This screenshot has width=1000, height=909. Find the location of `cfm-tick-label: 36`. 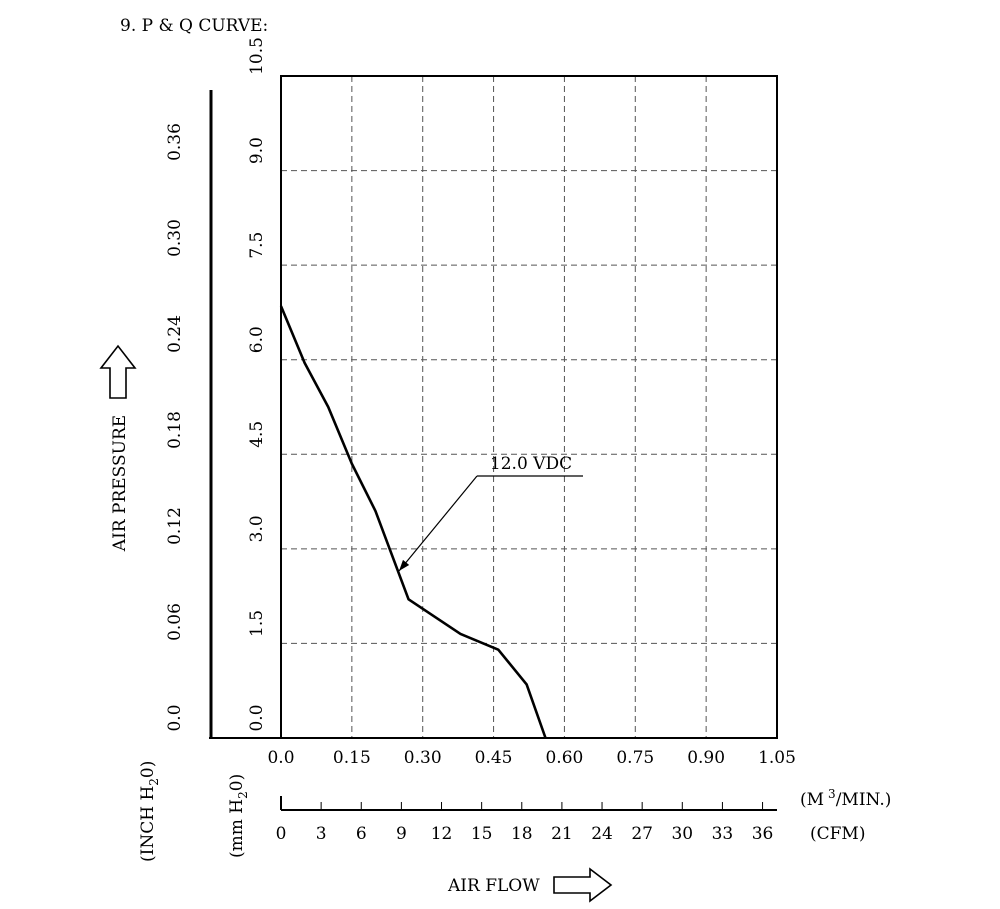

cfm-tick-label: 36 is located at coordinates (763, 834).